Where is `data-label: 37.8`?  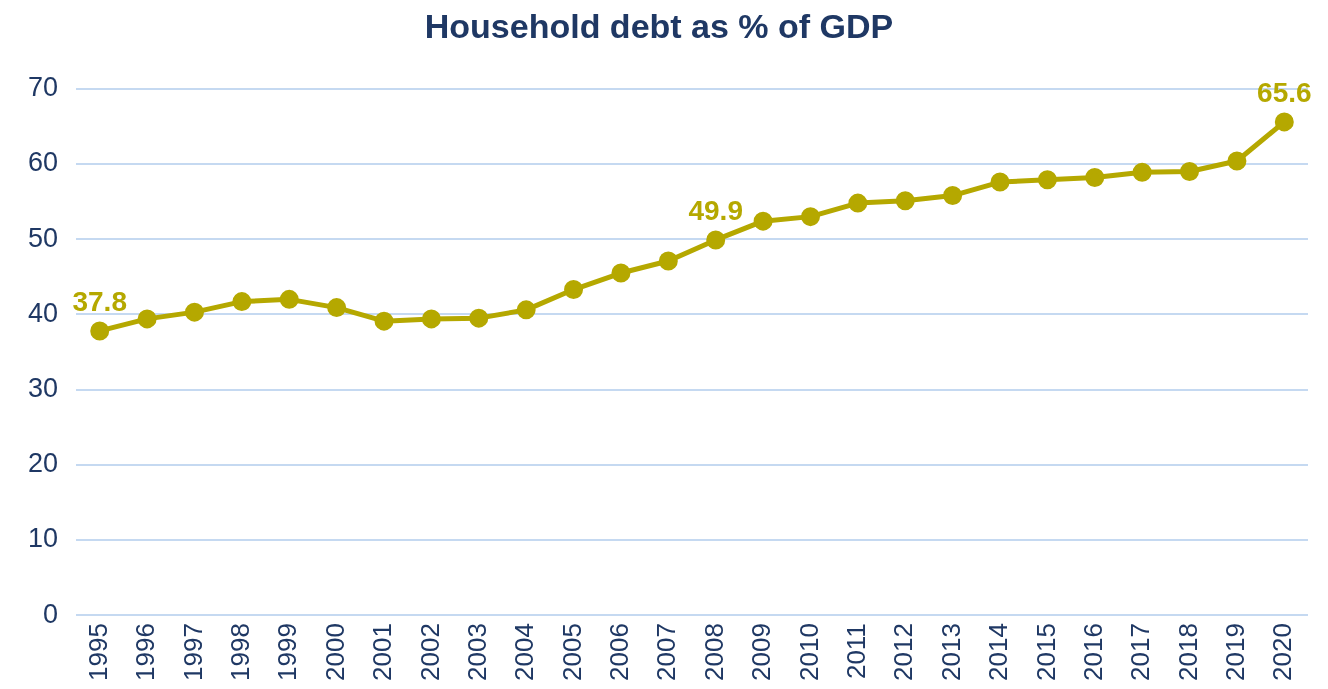 data-label: 37.8 is located at coordinates (99, 301).